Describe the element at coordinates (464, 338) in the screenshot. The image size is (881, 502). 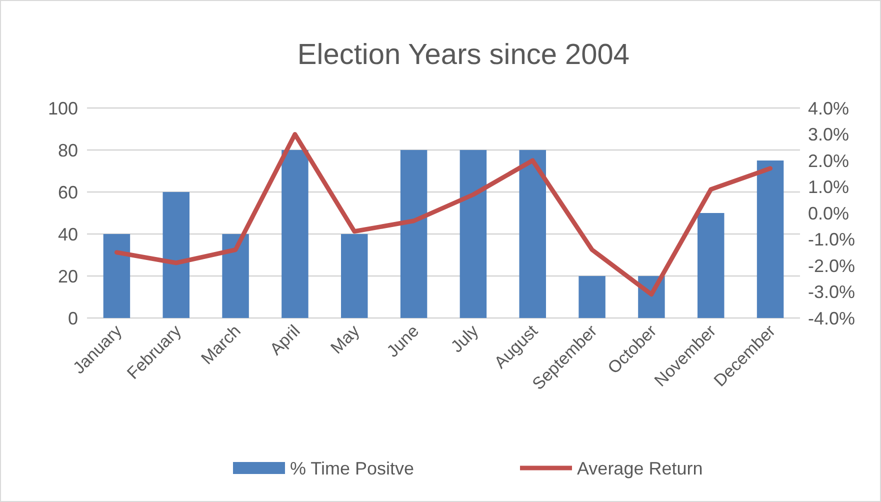
I see `x-tick-label: July` at that location.